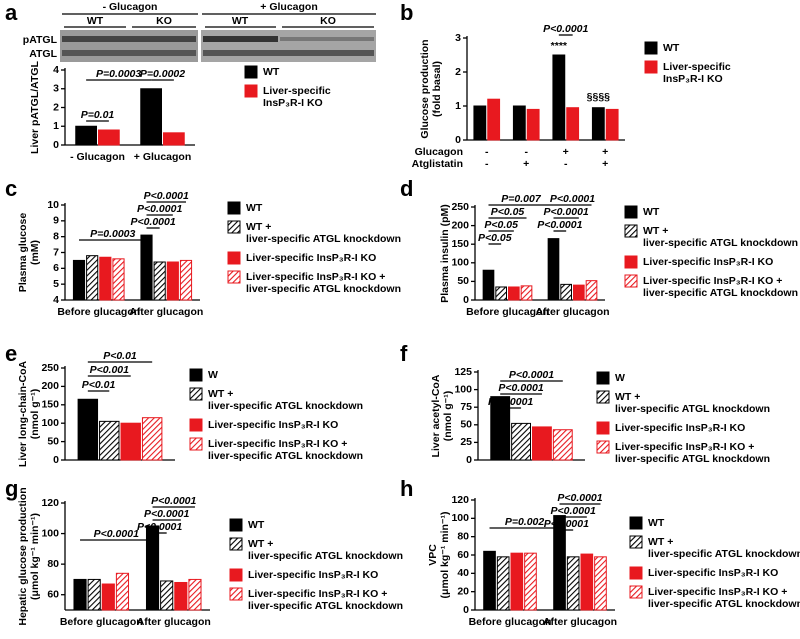 This screenshot has width=800, height=639. I want to click on annotation: P=0.0003, so click(118, 74).